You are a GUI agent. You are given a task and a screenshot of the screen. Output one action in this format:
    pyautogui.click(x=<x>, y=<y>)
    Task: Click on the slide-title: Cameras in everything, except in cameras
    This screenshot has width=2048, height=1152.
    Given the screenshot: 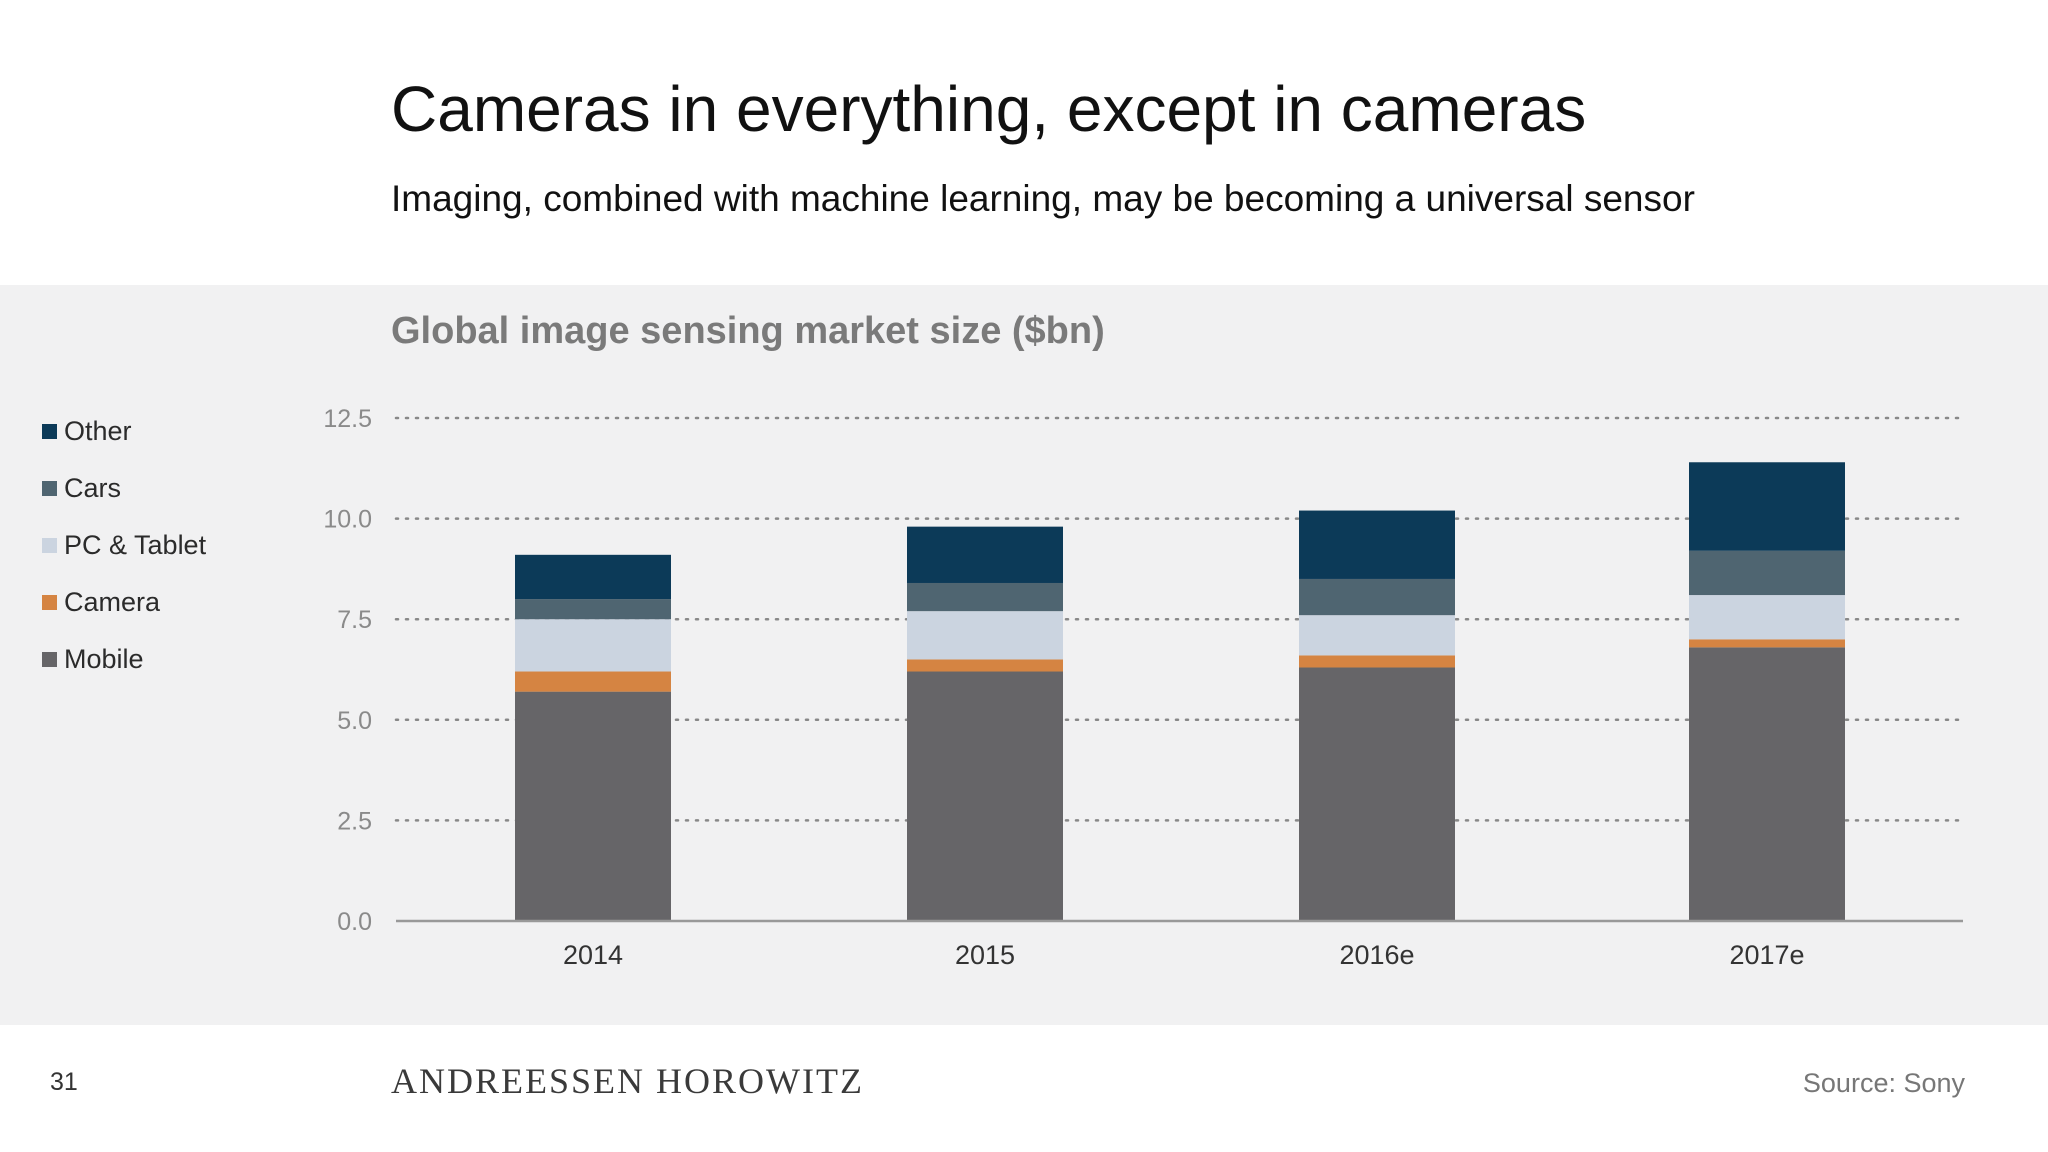 What is the action you would take?
    pyautogui.click(x=989, y=109)
    